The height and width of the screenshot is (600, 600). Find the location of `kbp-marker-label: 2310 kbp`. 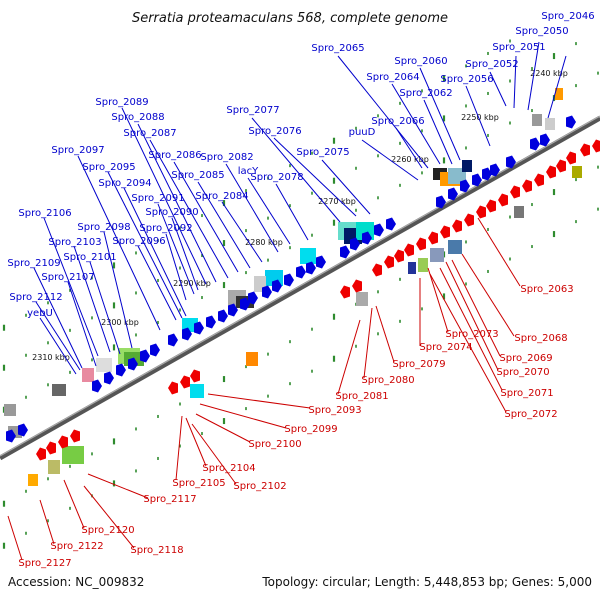

kbp-marker-label: 2310 kbp is located at coordinates (51, 357).